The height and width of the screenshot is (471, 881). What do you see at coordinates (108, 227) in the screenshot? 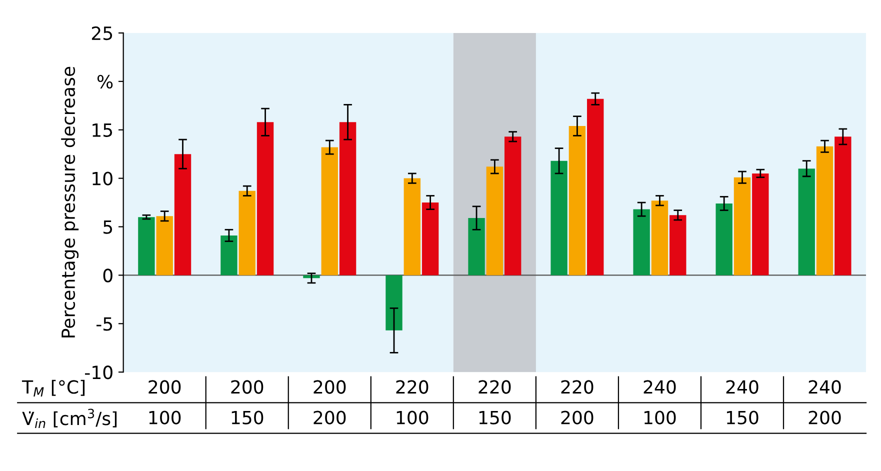
I see `y-tick-label: 5` at bounding box center [108, 227].